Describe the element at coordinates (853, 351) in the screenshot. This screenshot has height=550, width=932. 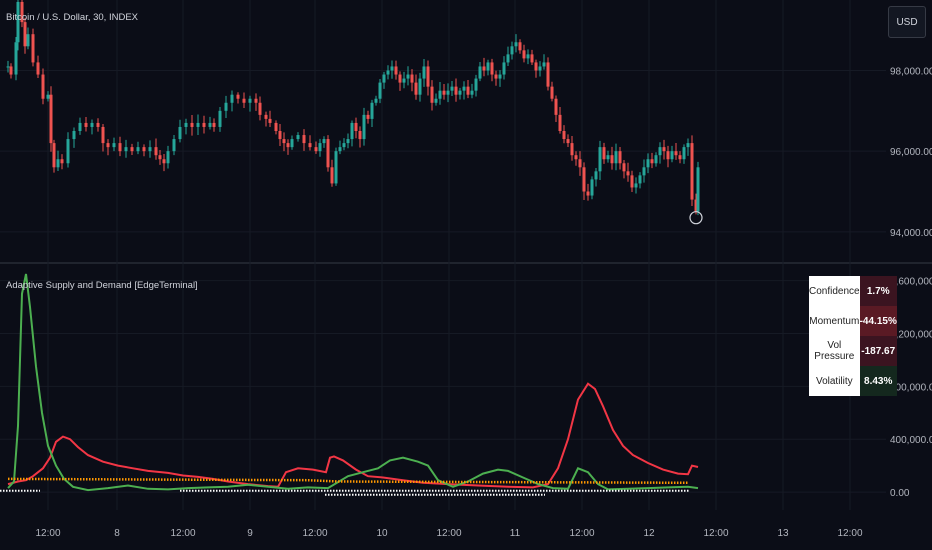
I see `stats-row-vol-pressure: Vol Pressure -187.67` at that location.